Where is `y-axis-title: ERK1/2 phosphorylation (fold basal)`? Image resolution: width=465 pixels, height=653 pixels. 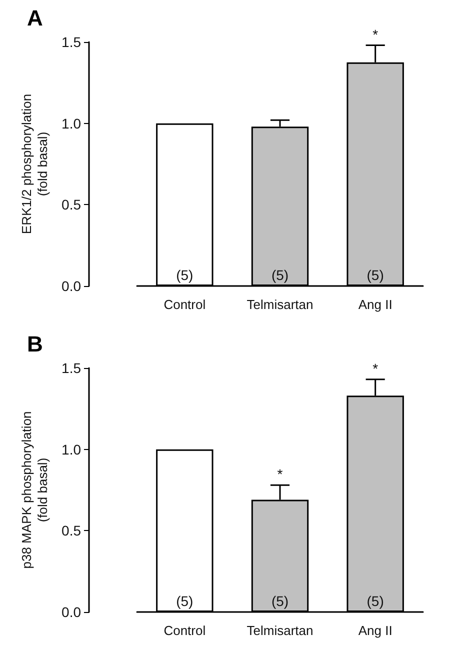
y-axis-title: ERK1/2 phosphorylation (fold basal) is located at coordinates (34, 164).